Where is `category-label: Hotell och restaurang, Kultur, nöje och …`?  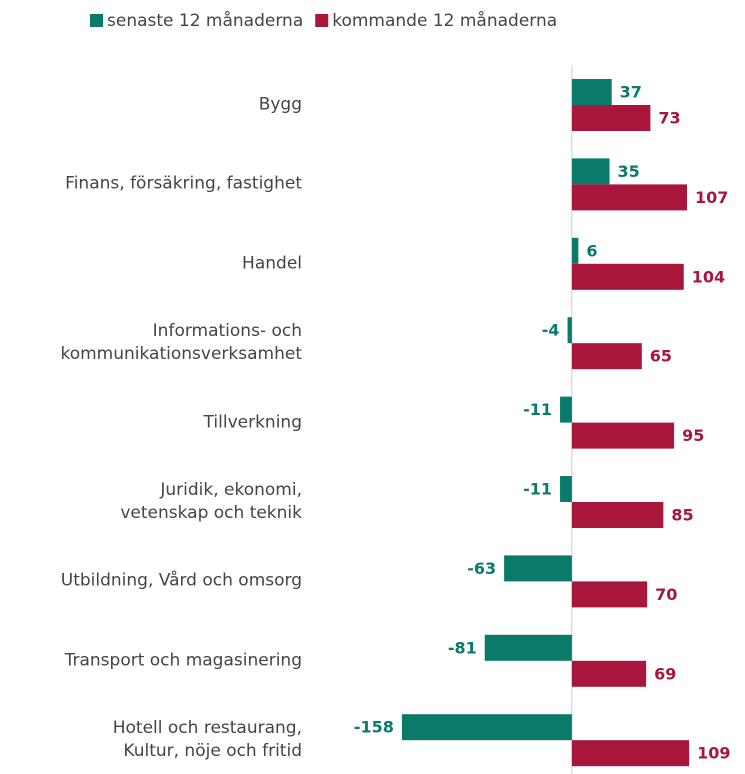 category-label: Hotell och restaurang, Kultur, nöje och … is located at coordinates (207, 740).